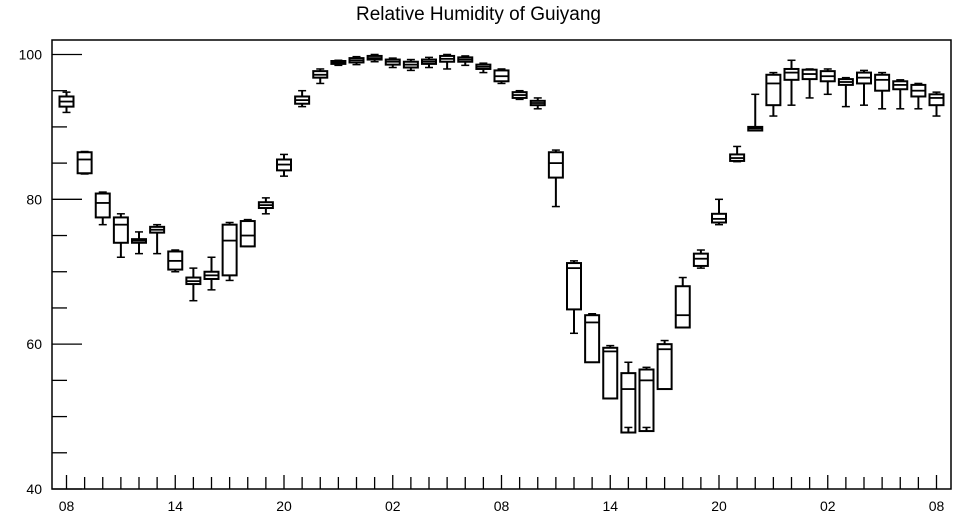 The height and width of the screenshot is (520, 957). What do you see at coordinates (34, 344) in the screenshot?
I see `y-tick-label: 60` at bounding box center [34, 344].